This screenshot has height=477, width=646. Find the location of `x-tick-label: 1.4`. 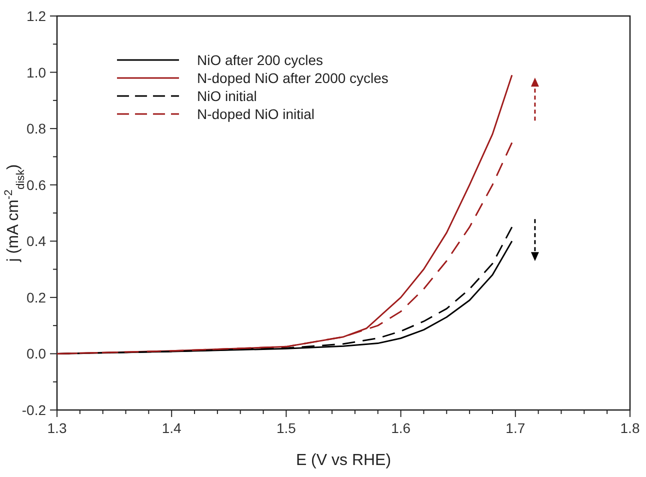

x-tick-label: 1.4 is located at coordinates (172, 428).